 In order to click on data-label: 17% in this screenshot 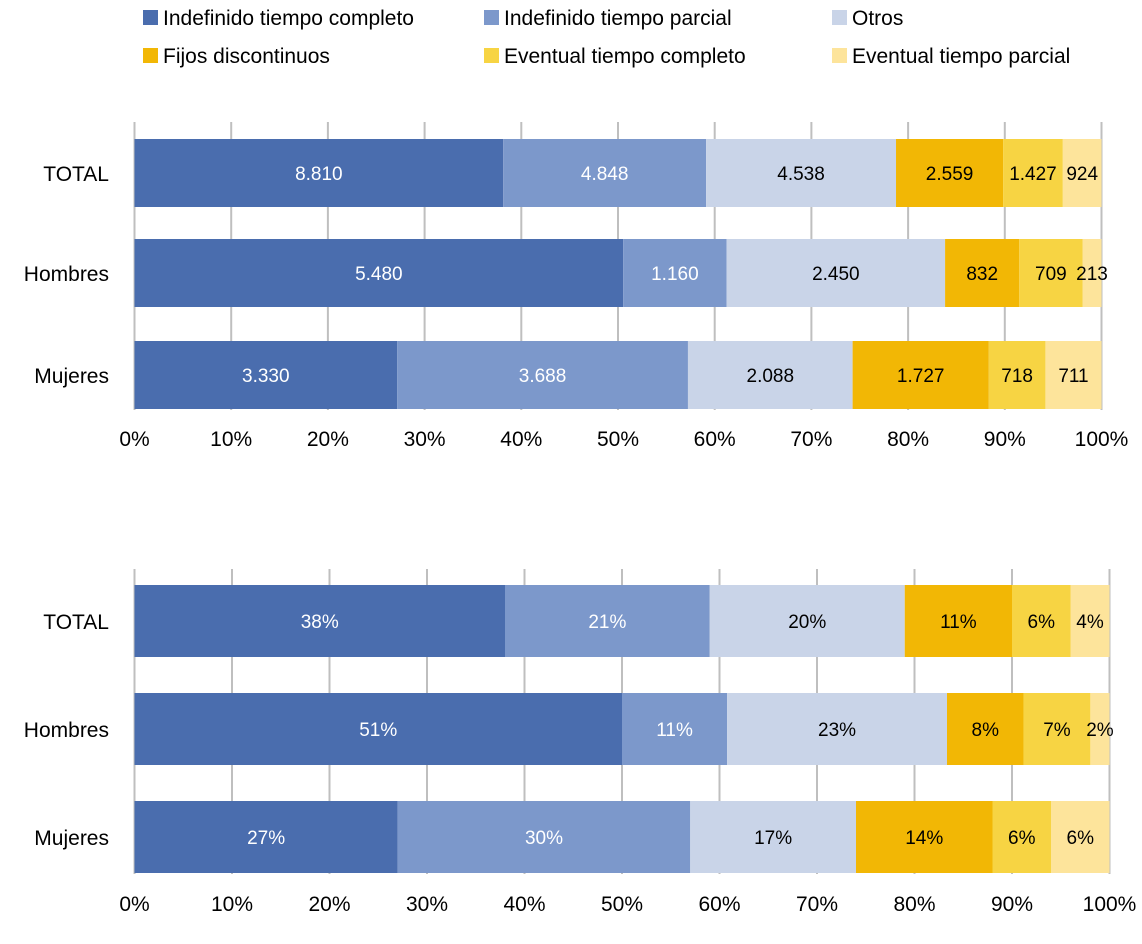, I will do `click(773, 838)`.